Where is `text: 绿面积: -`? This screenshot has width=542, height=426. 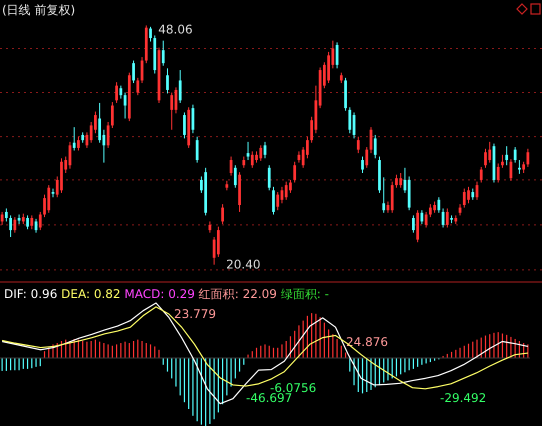 text: 绿面积: - is located at coordinates (304, 294).